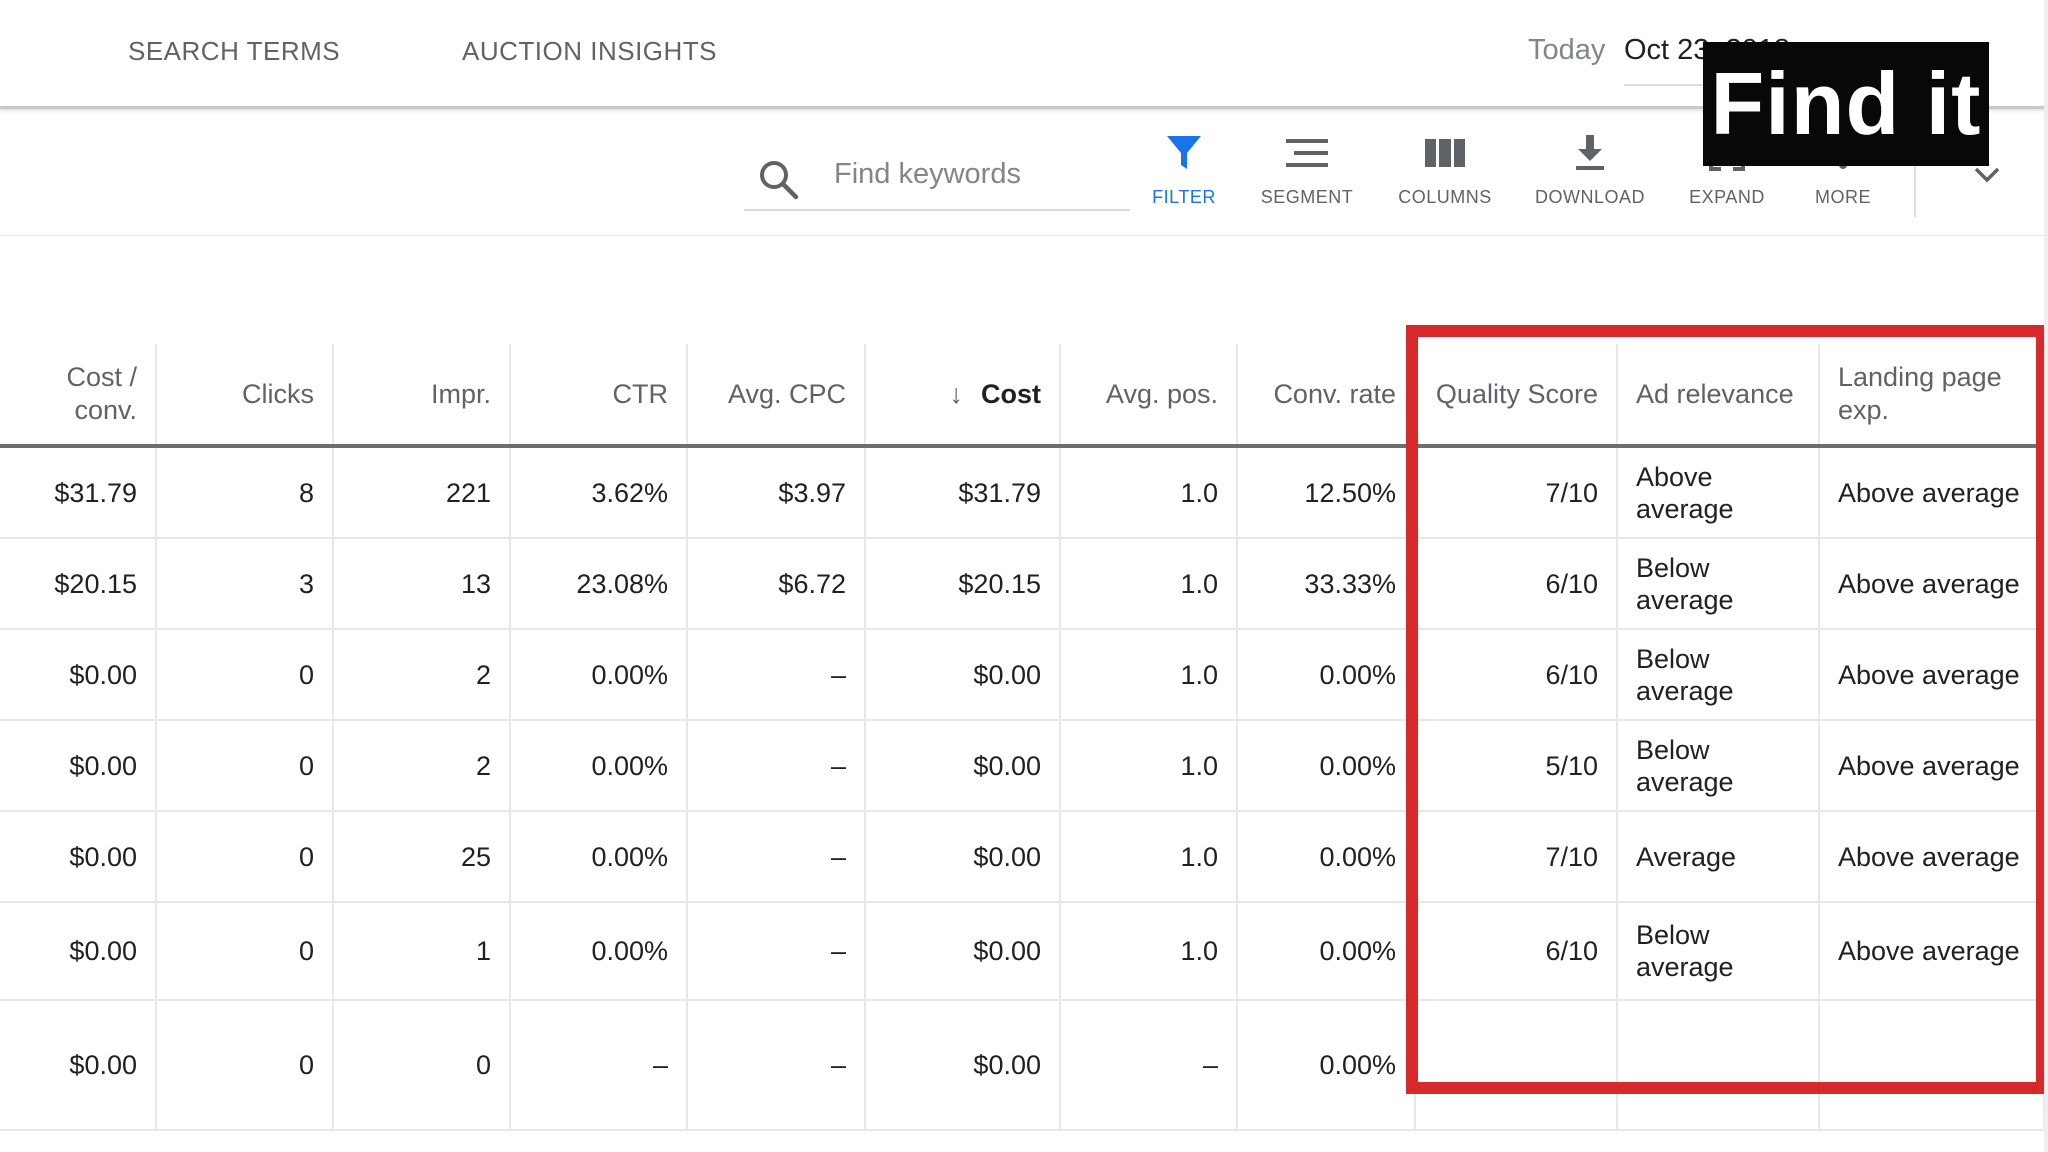 The image size is (2048, 1152). What do you see at coordinates (1307, 178) in the screenshot?
I see `segment-button: SEGMENT` at bounding box center [1307, 178].